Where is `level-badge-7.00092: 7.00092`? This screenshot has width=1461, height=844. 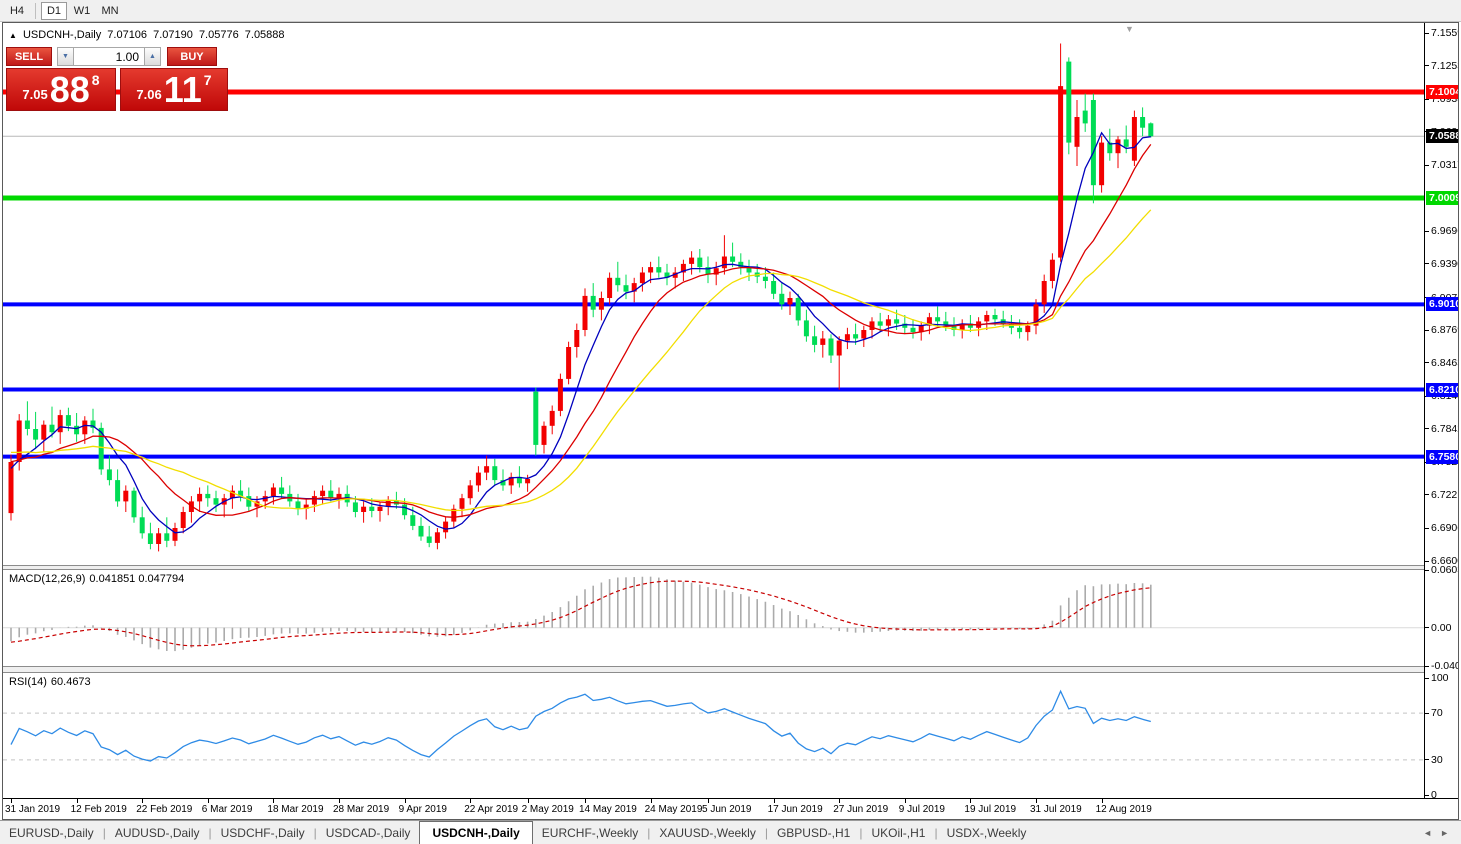 level-badge-7.00092: 7.00092 is located at coordinates (1442, 198).